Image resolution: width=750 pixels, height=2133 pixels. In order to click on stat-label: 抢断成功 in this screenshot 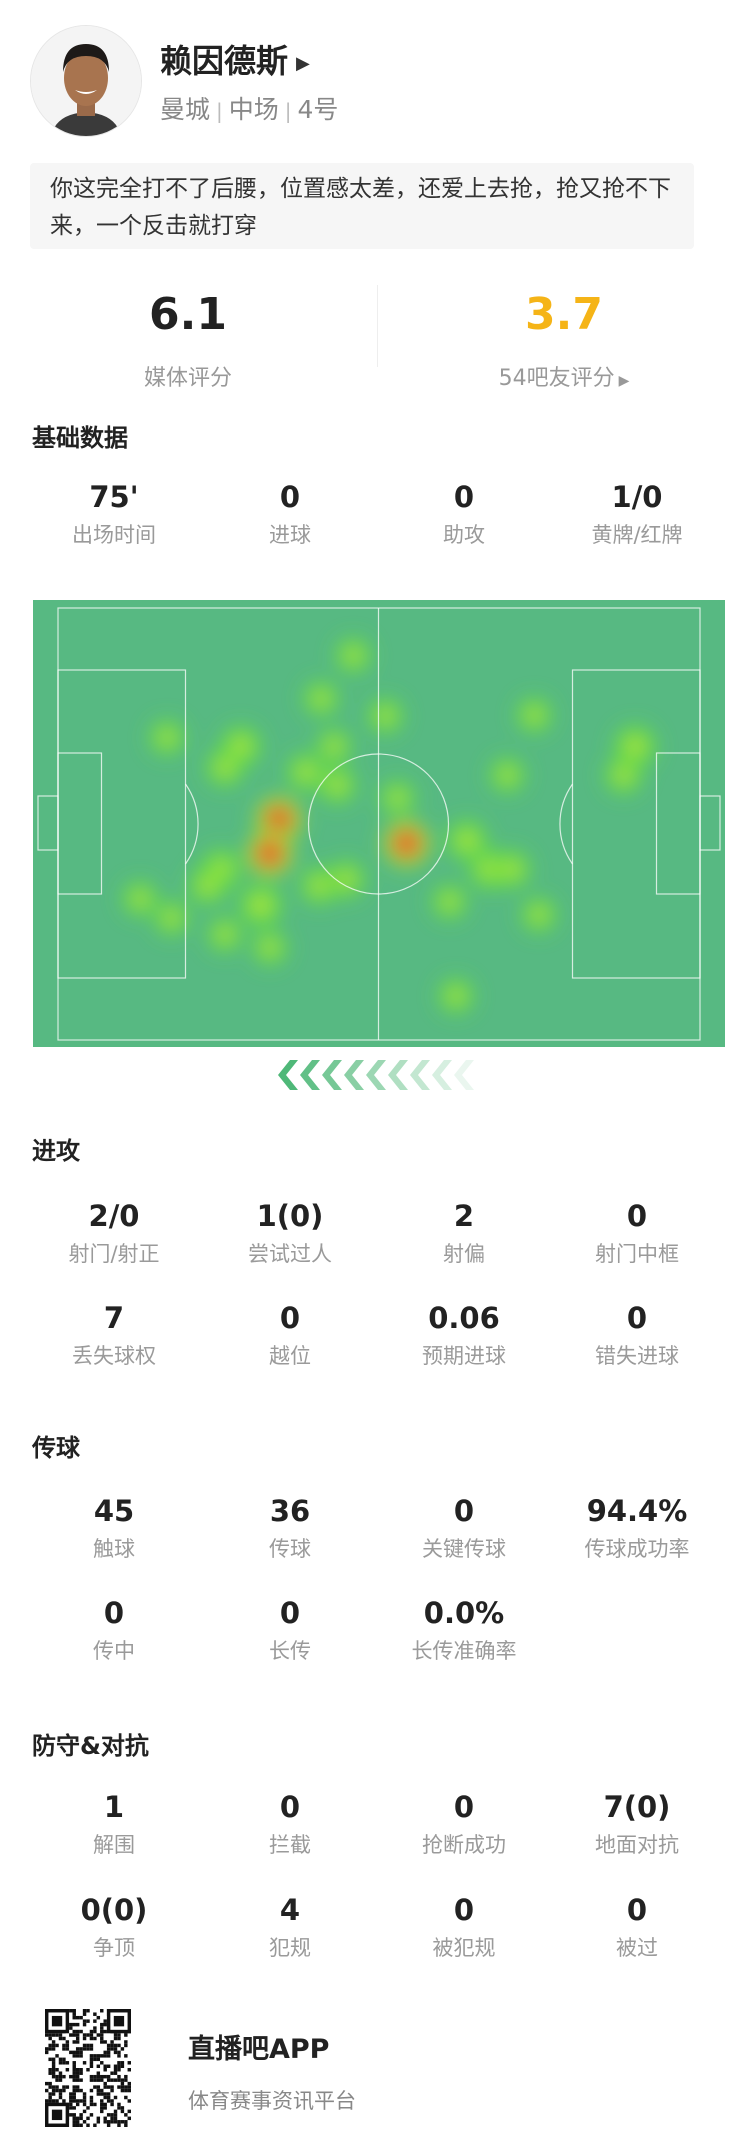, I will do `click(464, 1845)`.